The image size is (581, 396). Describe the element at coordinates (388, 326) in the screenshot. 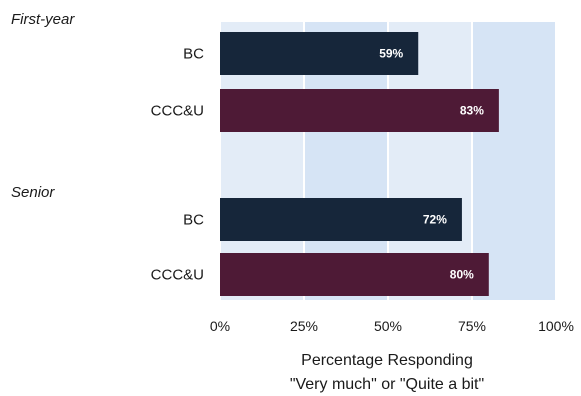

I see `x-tick-label: 50%` at that location.